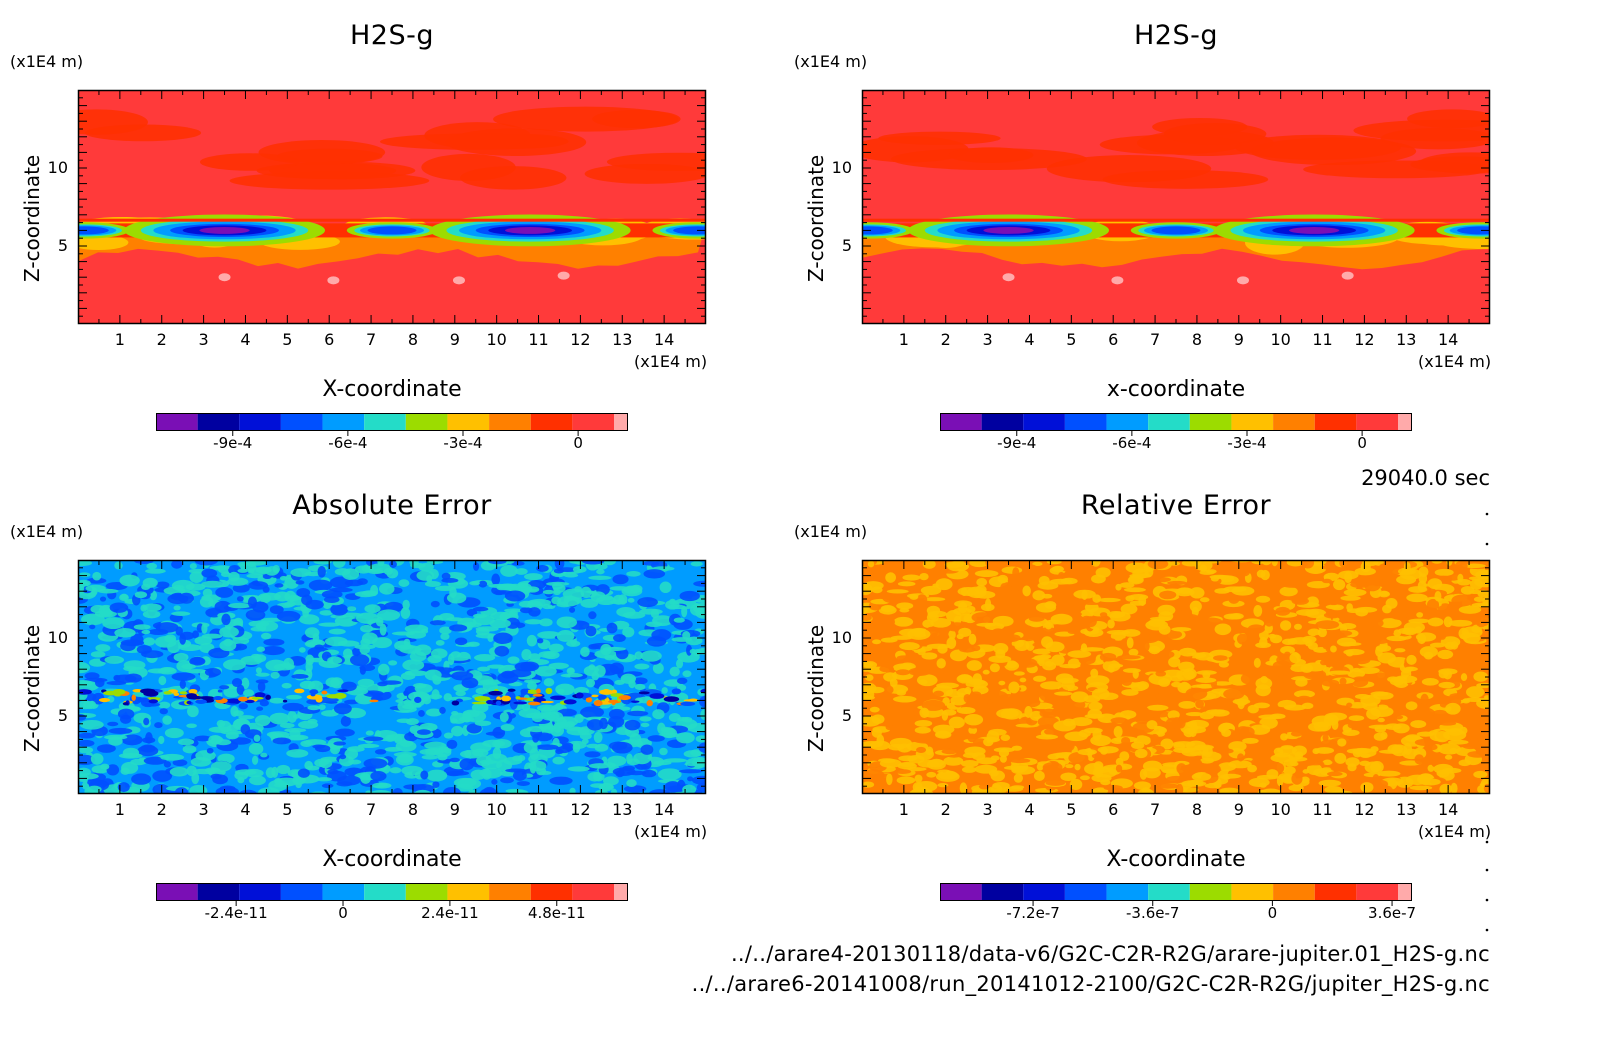 The height and width of the screenshot is (1054, 1604). I want to click on chart-title: Absolute Error, so click(392, 505).